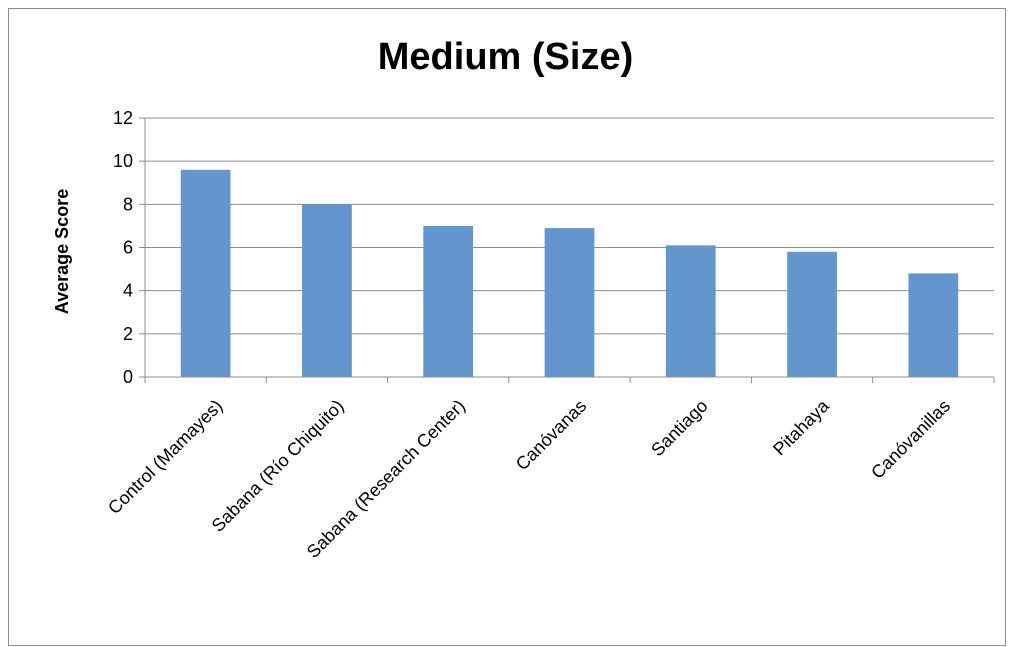 This screenshot has height=647, width=1011. What do you see at coordinates (128, 291) in the screenshot?
I see `y-tick-label: 4` at bounding box center [128, 291].